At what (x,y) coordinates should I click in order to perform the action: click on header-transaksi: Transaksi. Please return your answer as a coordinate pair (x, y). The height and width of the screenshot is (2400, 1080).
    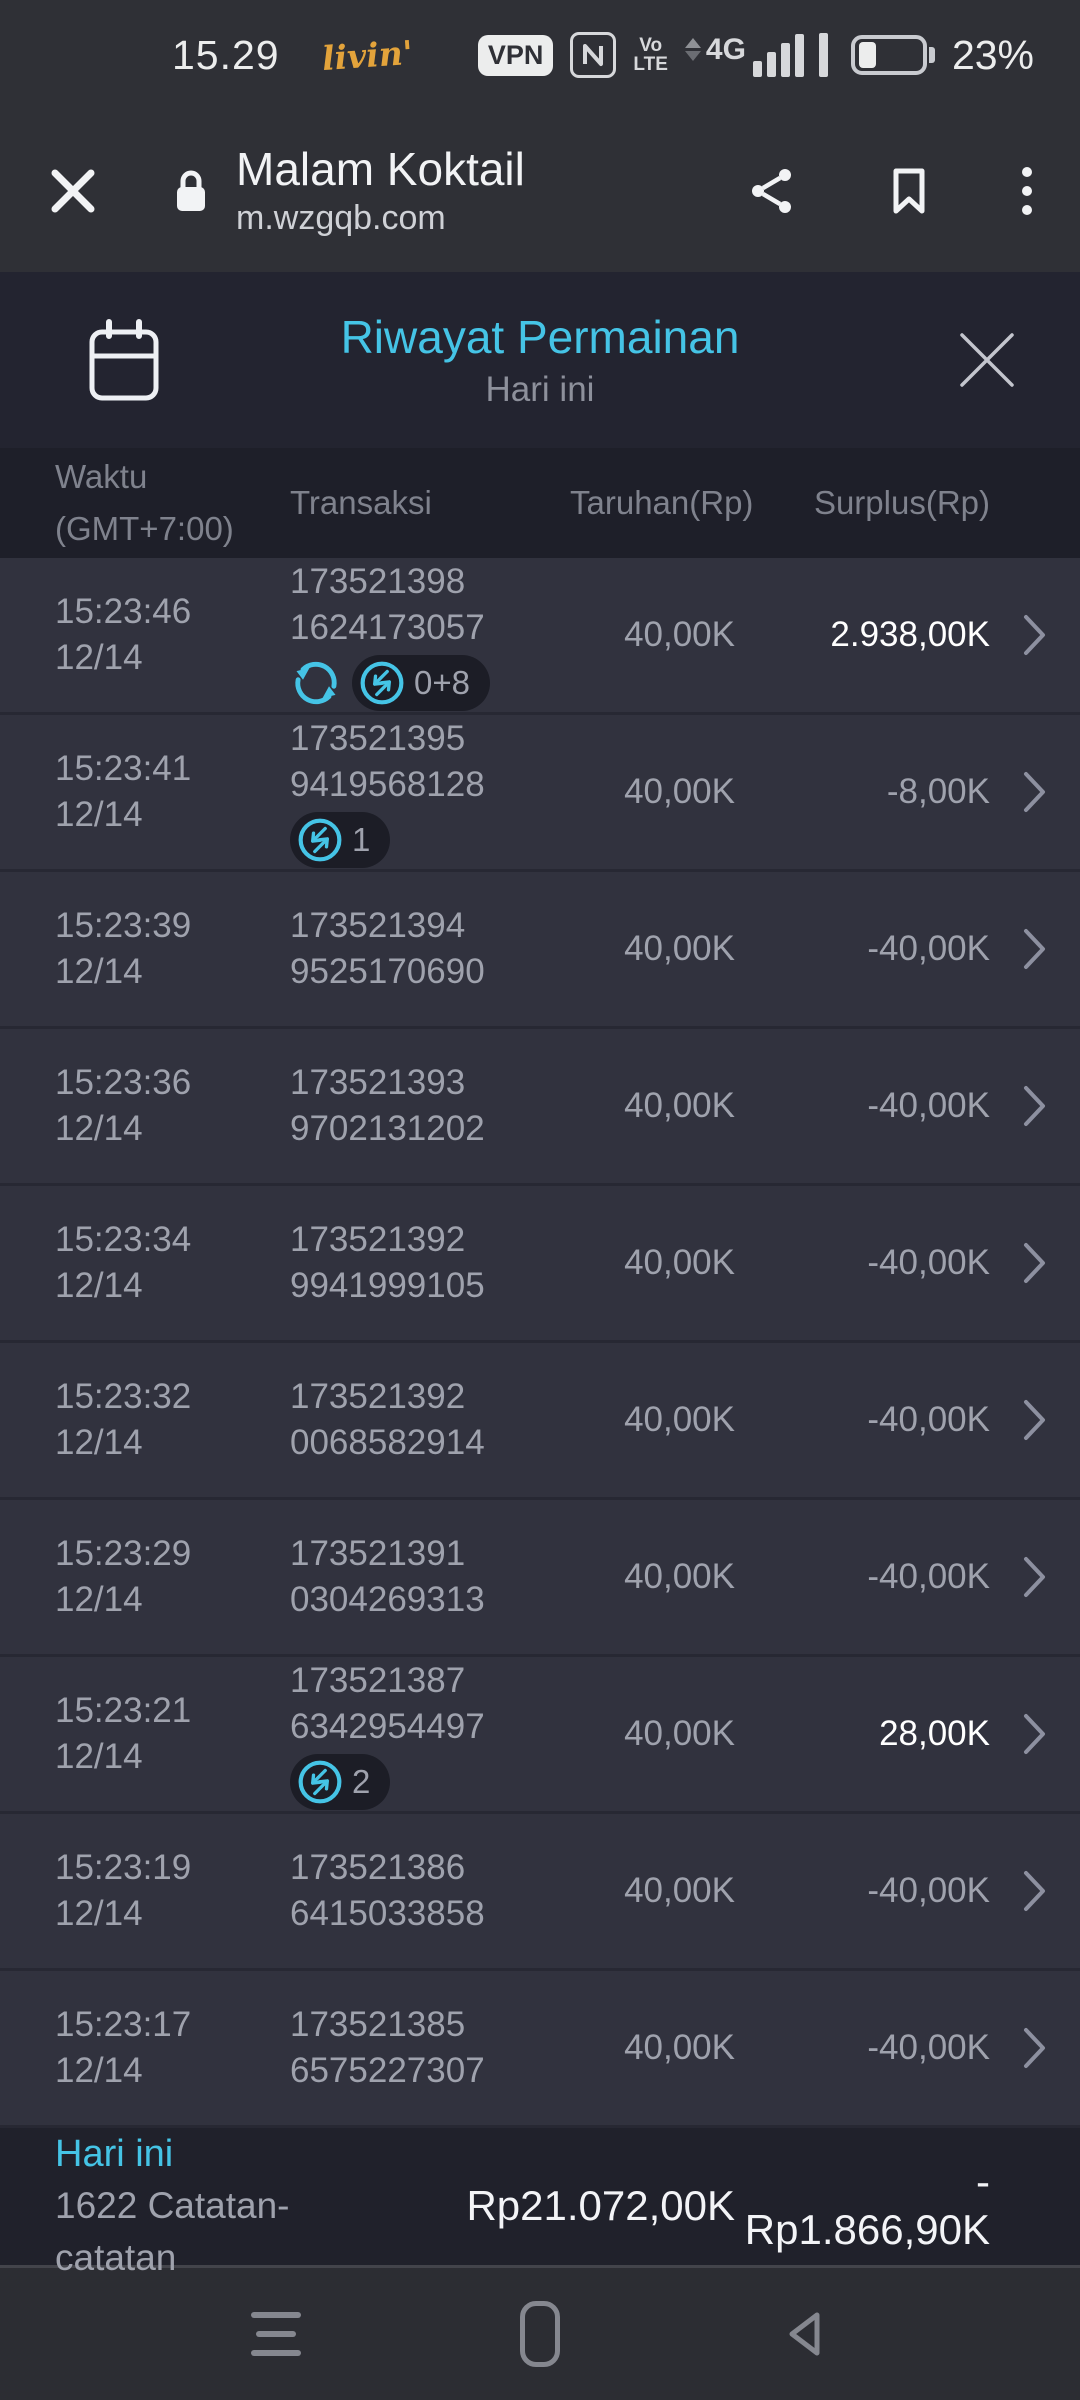
    Looking at the image, I should click on (361, 502).